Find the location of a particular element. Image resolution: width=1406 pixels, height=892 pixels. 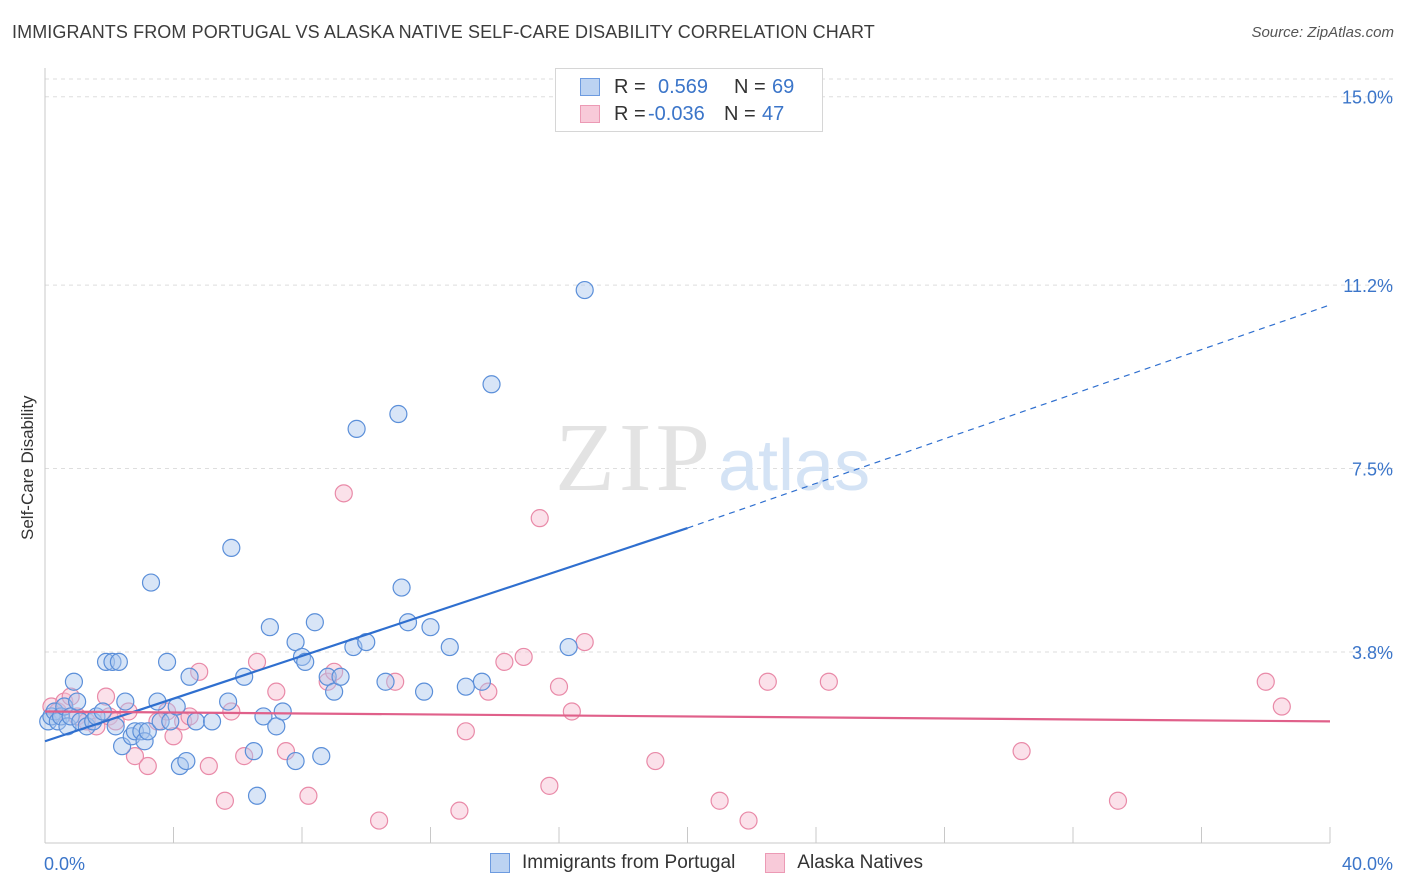

trend-line-portugal-projection is located at coordinates (1009, 416).